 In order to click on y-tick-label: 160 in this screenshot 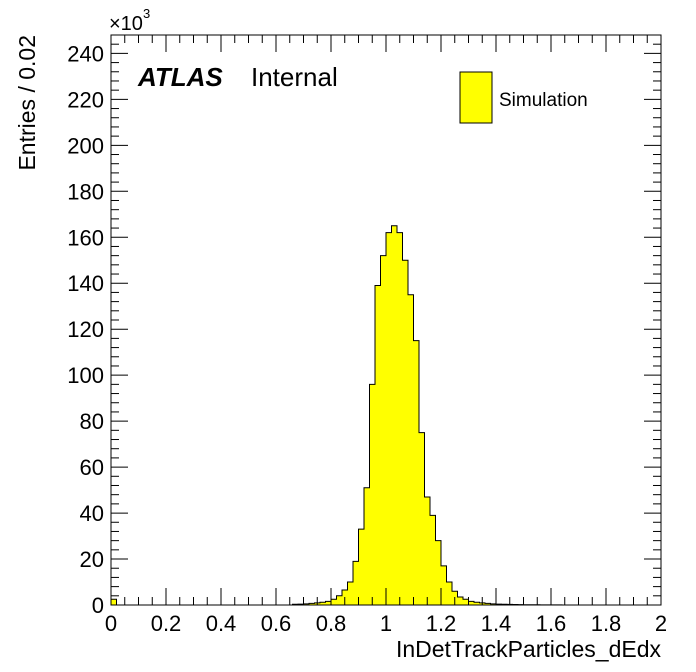, I will do `click(85, 237)`.